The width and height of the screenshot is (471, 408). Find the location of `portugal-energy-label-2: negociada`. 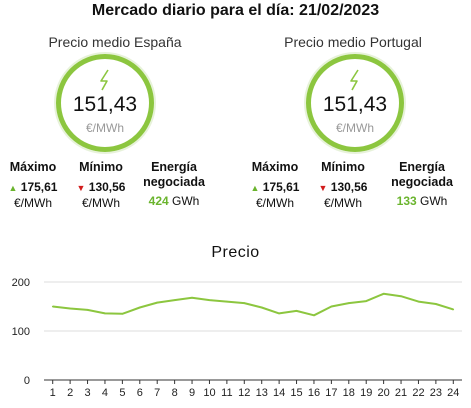

portugal-energy-label-2: negociada is located at coordinates (422, 182).